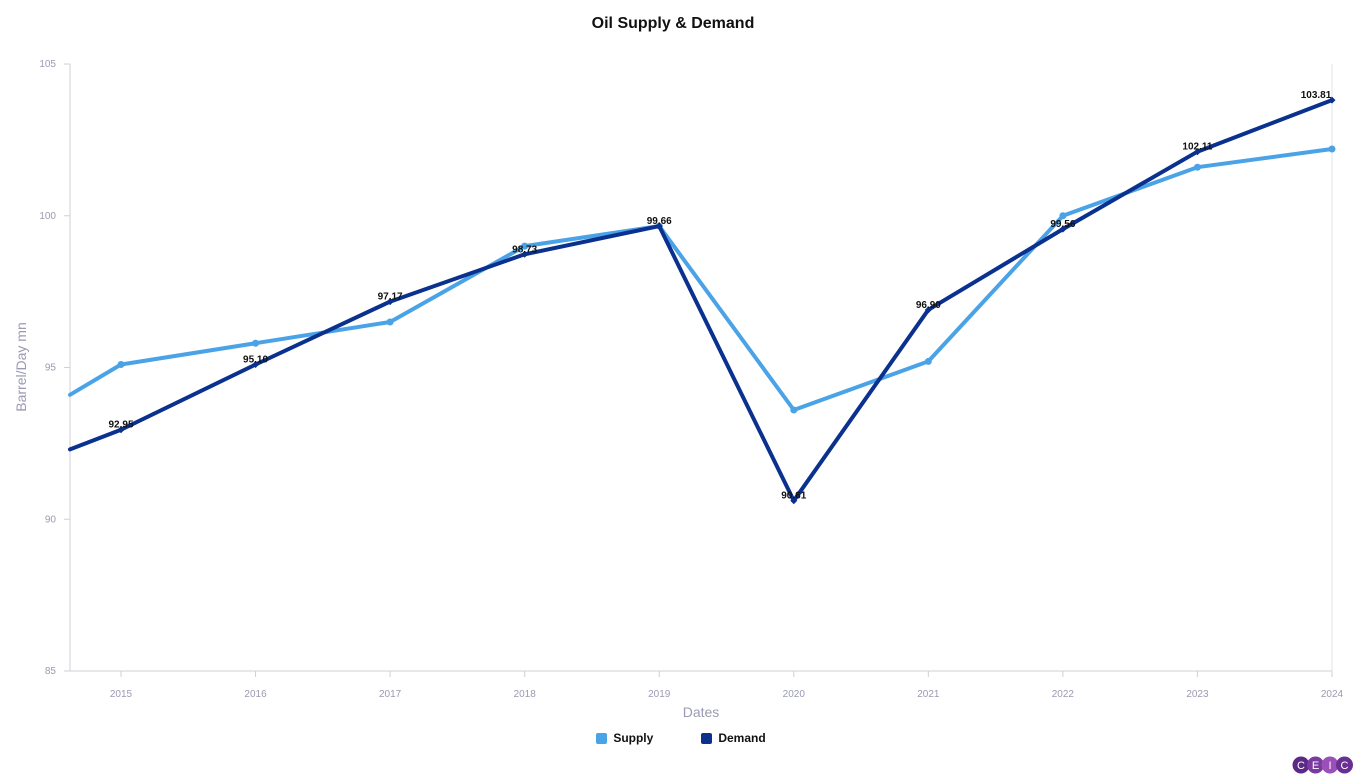  I want to click on x-tick-label: 2018, so click(525, 694).